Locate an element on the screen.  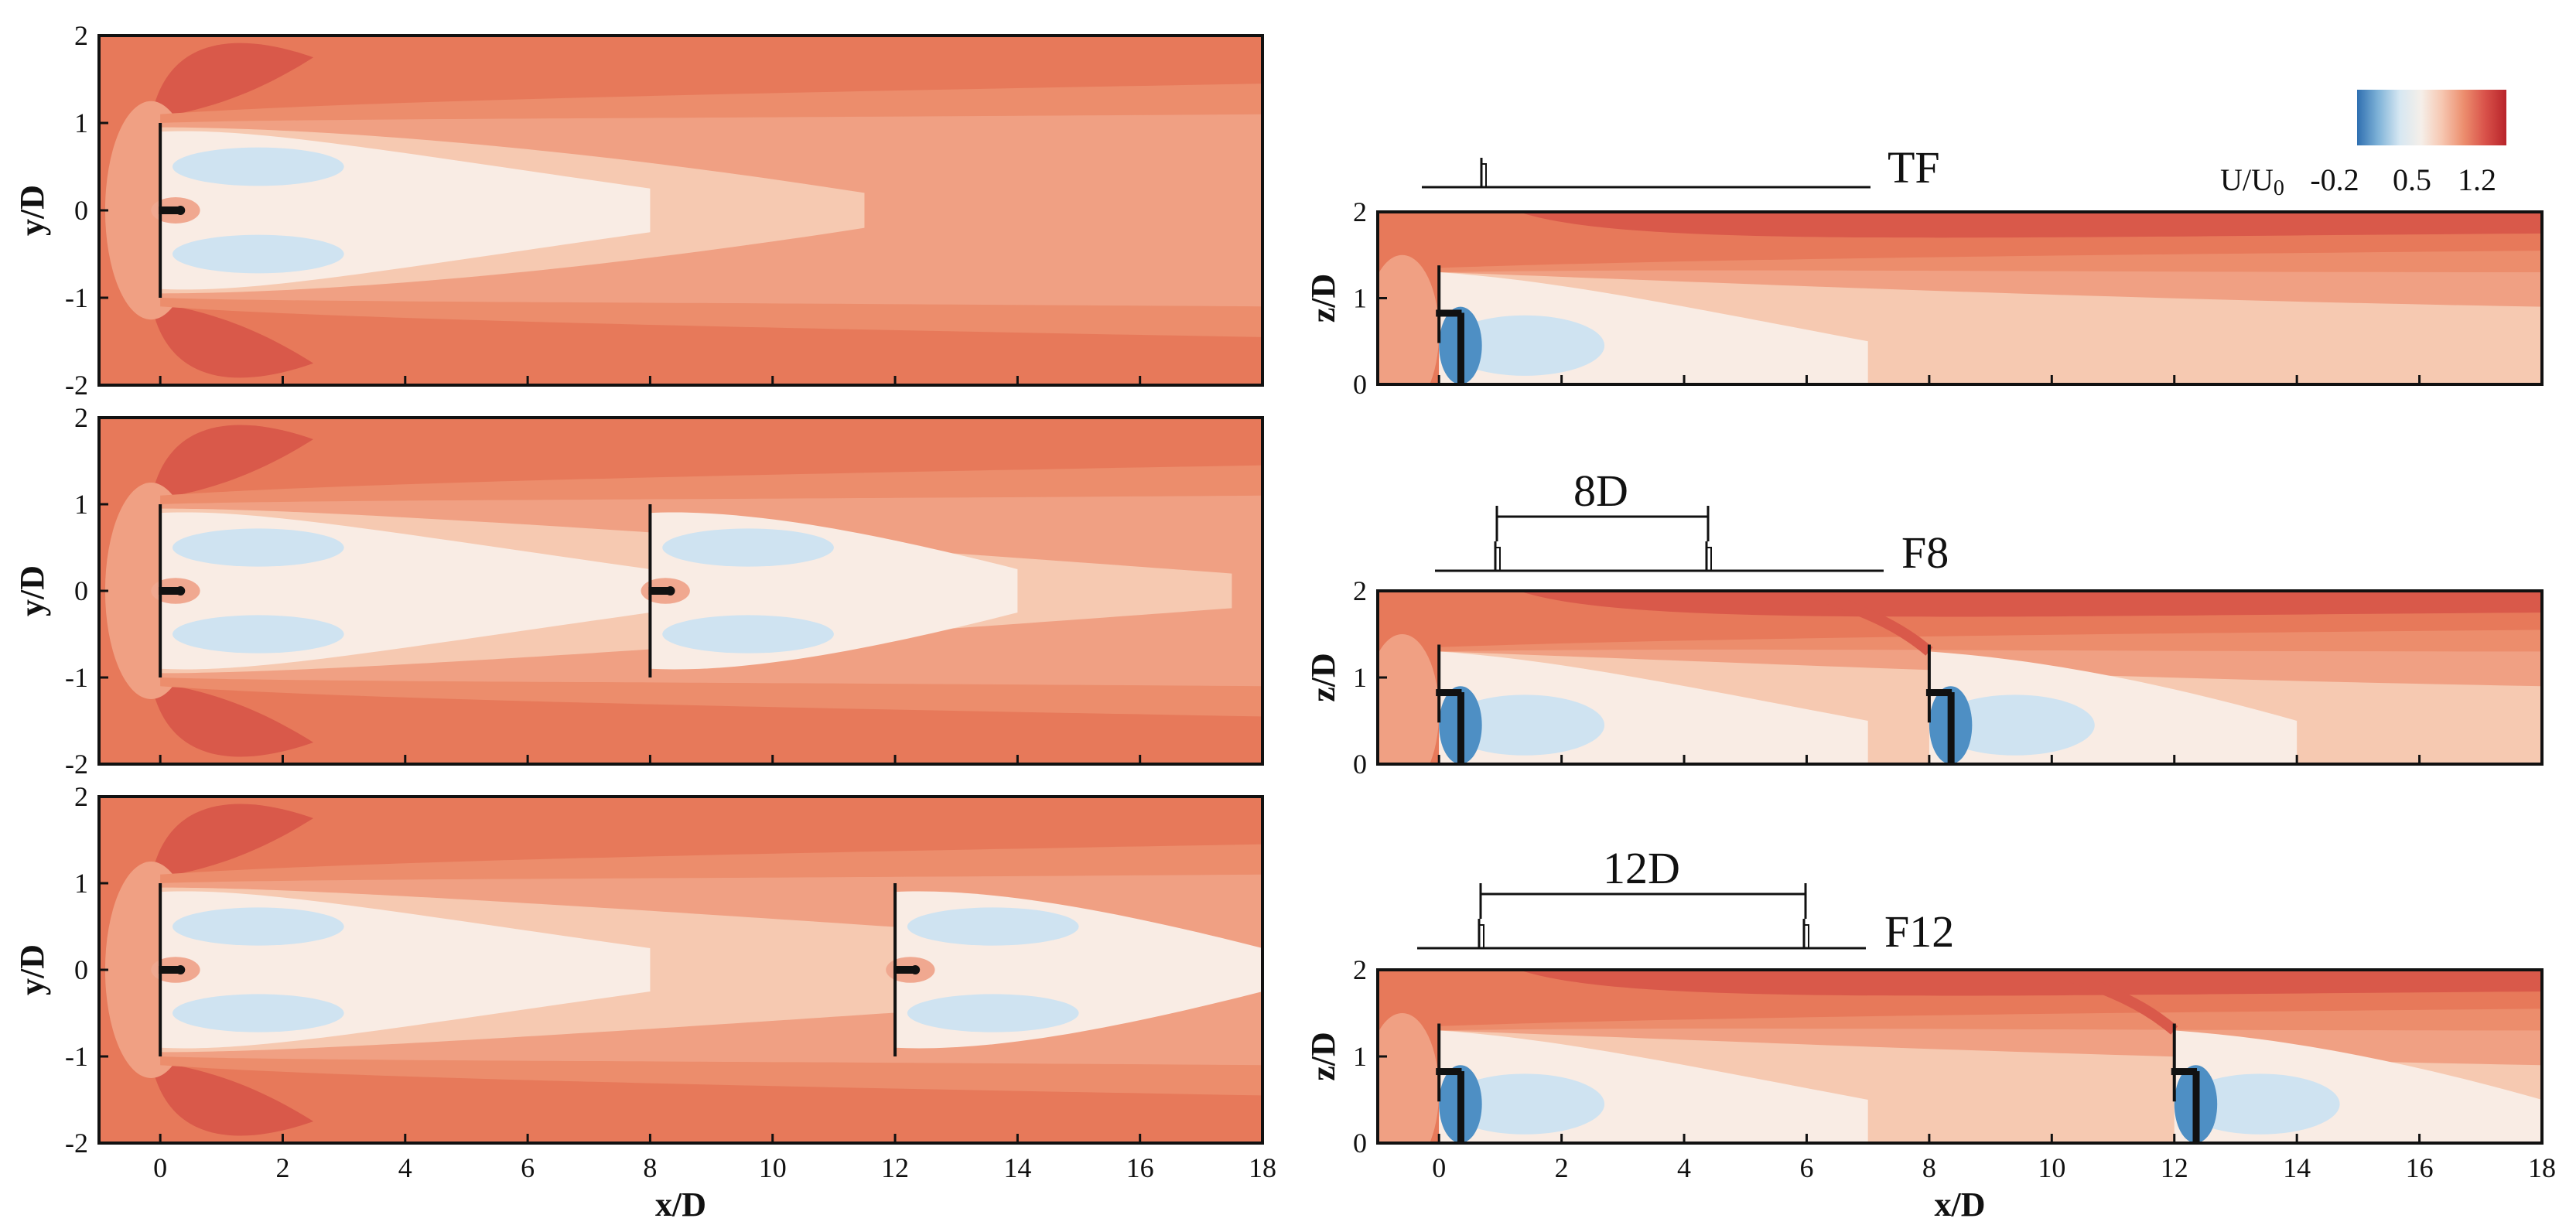
colorbar-tick-label: 1.2 is located at coordinates (2477, 179).